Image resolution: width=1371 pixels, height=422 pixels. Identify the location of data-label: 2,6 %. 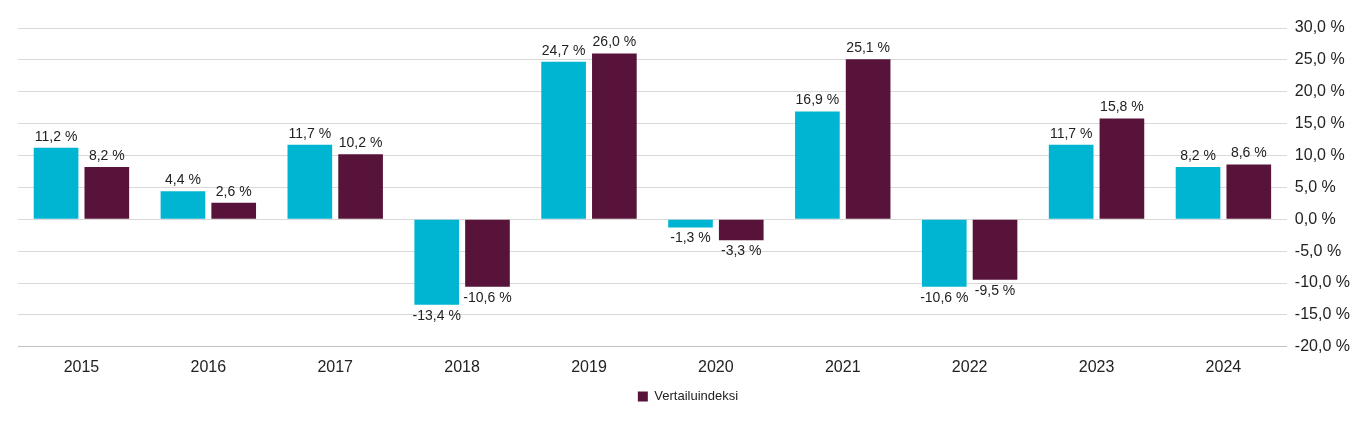
(233, 190).